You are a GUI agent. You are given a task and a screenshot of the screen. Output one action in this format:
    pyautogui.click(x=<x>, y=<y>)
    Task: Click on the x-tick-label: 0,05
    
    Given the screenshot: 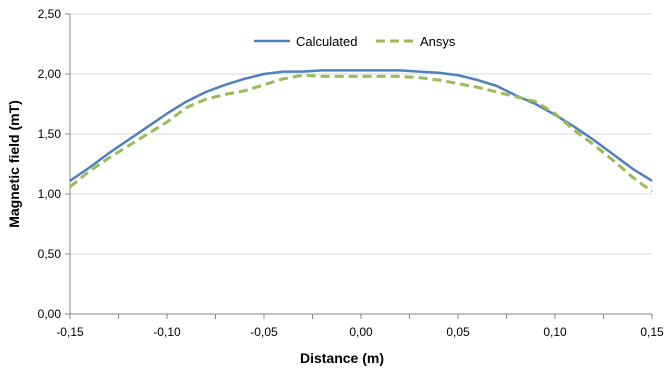 What is the action you would take?
    pyautogui.click(x=458, y=332)
    